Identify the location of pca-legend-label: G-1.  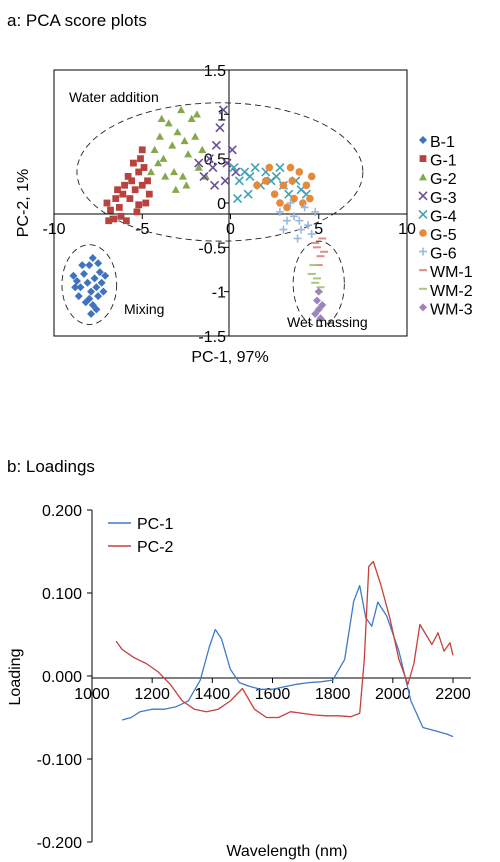
(443, 161).